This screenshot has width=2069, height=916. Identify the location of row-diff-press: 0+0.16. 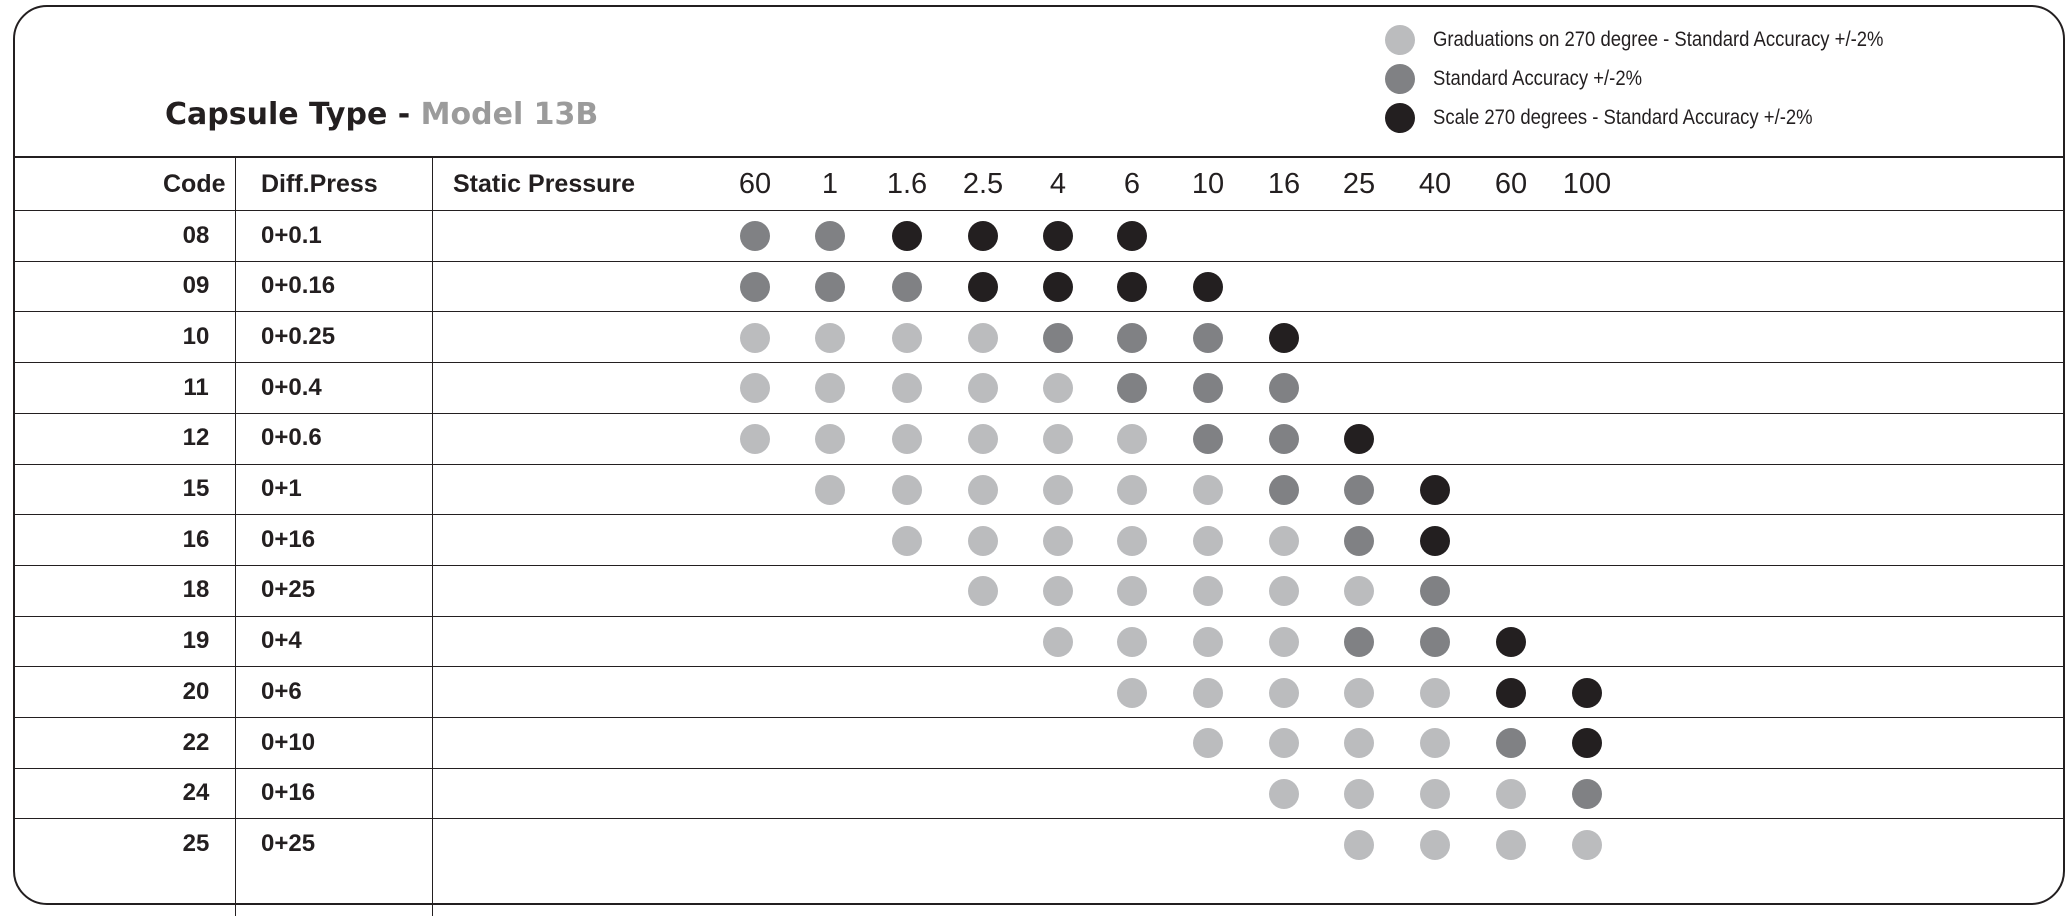
(298, 286).